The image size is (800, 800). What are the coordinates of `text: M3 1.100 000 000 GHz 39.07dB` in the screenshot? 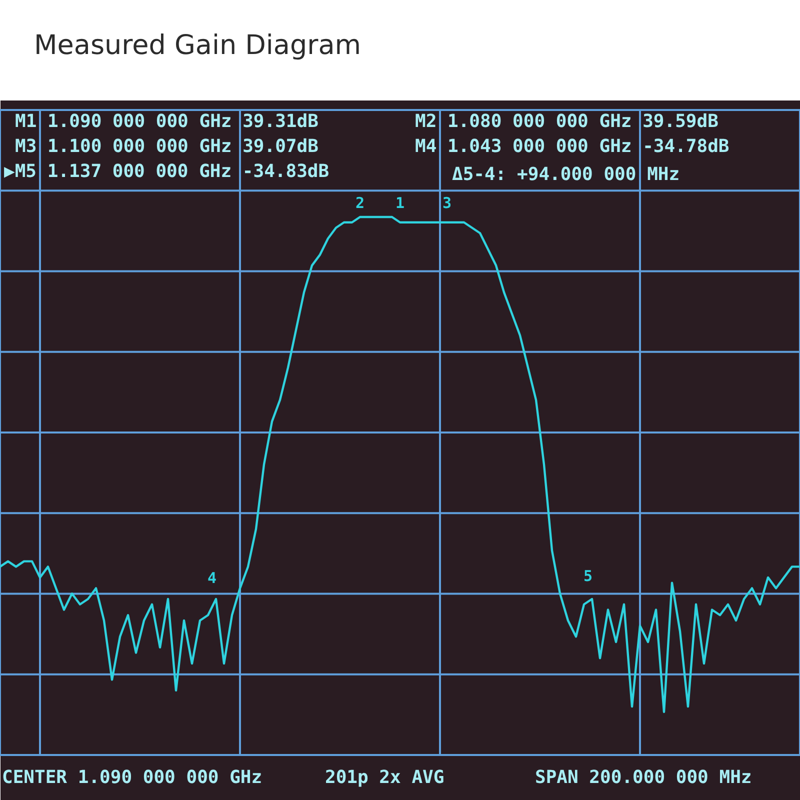 It's located at (167, 146).